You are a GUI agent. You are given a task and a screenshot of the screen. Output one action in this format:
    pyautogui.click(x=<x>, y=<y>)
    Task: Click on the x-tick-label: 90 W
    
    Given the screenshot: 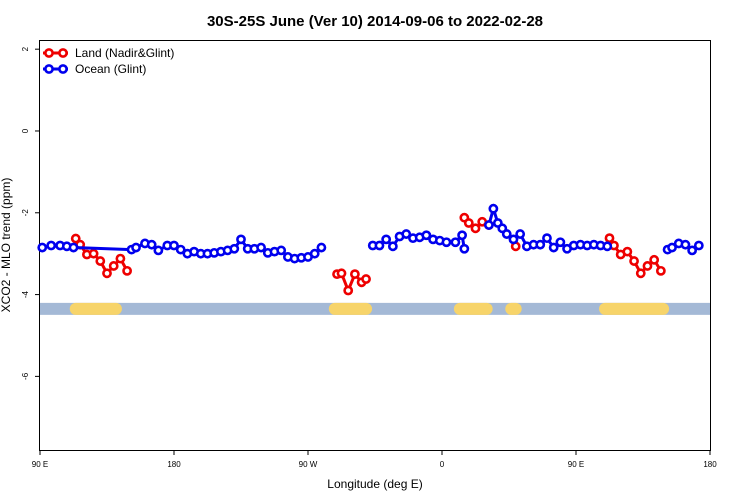 What is the action you would take?
    pyautogui.click(x=308, y=464)
    